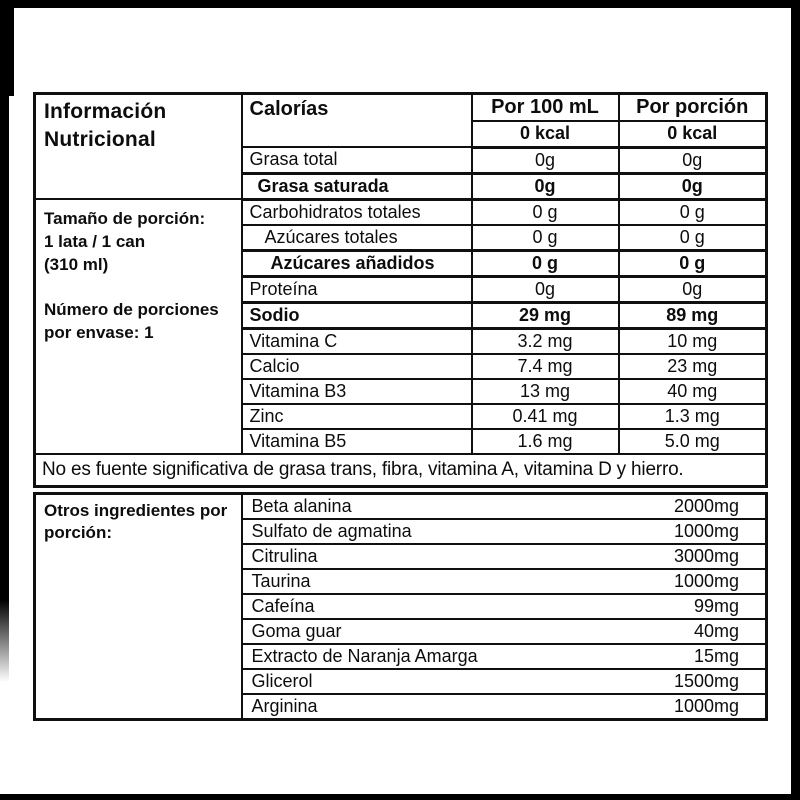  What do you see at coordinates (356, 160) in the screenshot?
I see `nutrient-name: Grasa total` at bounding box center [356, 160].